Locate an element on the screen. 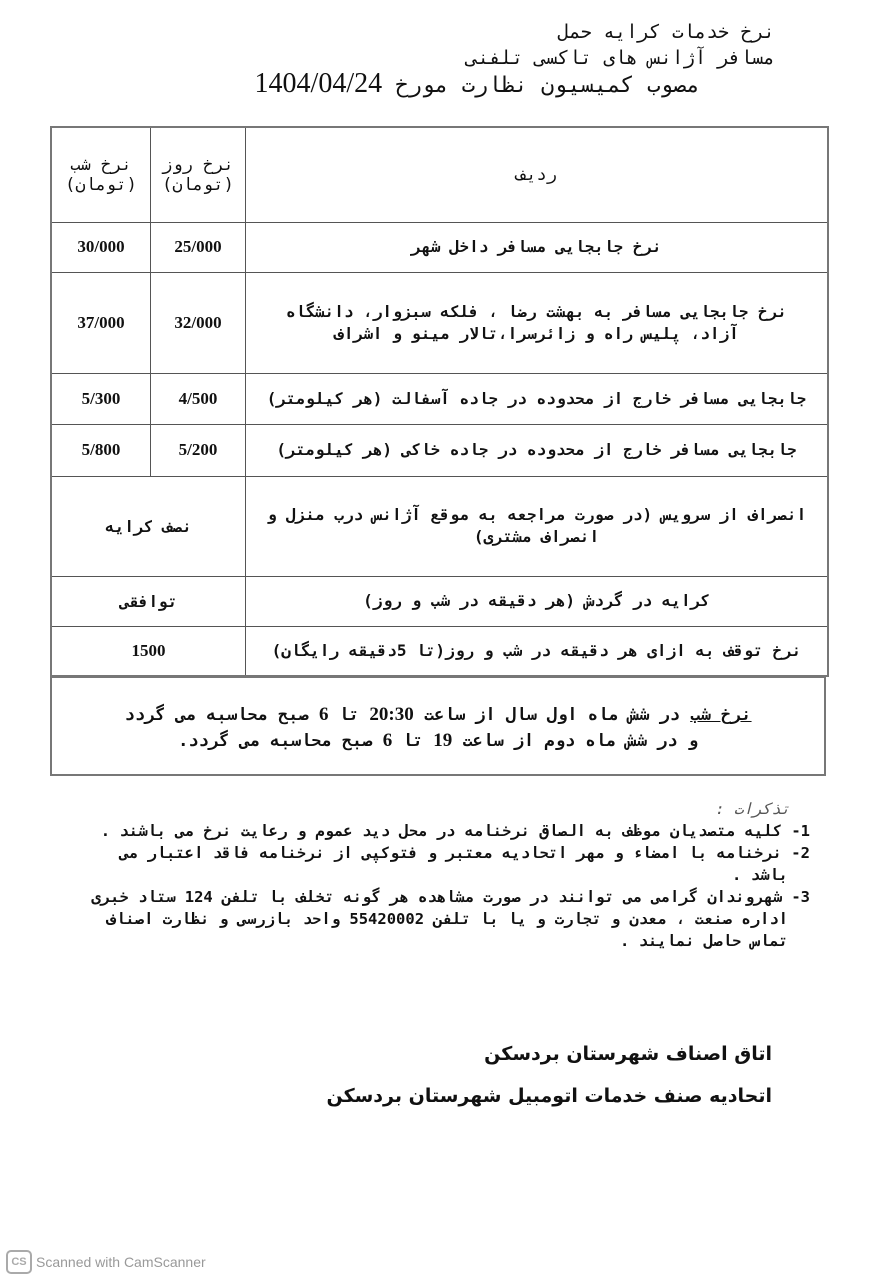  notes-heading: تذکرات : is located at coordinates (752, 809).